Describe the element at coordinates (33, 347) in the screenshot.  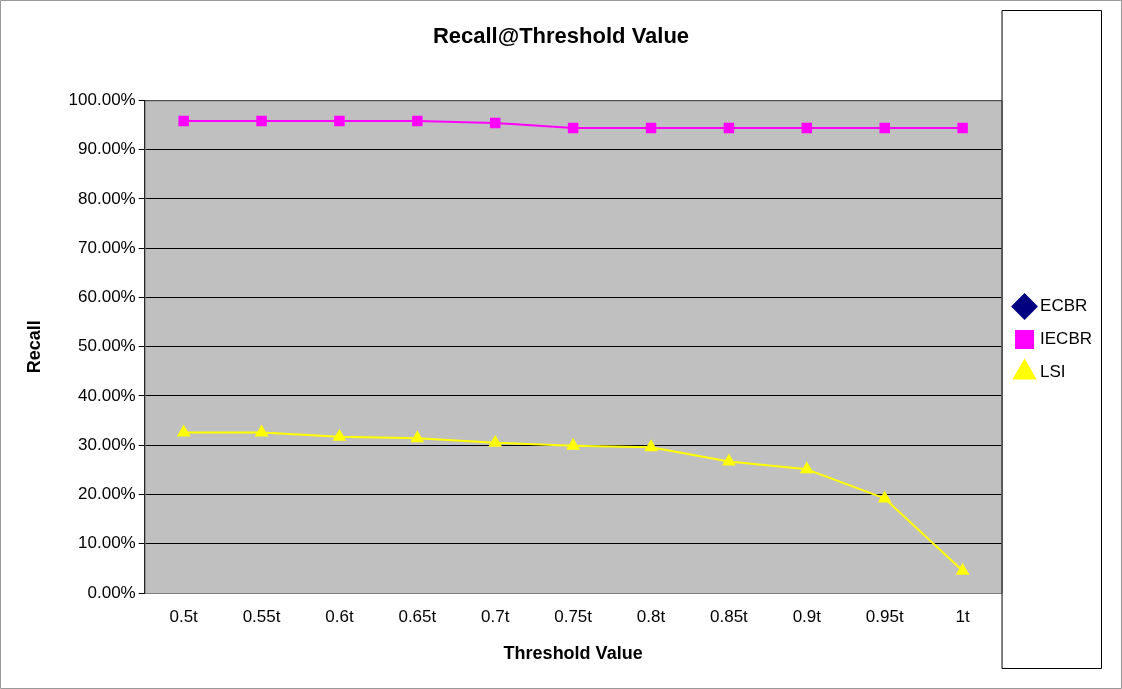
I see `y-axis-title: Recall` at that location.